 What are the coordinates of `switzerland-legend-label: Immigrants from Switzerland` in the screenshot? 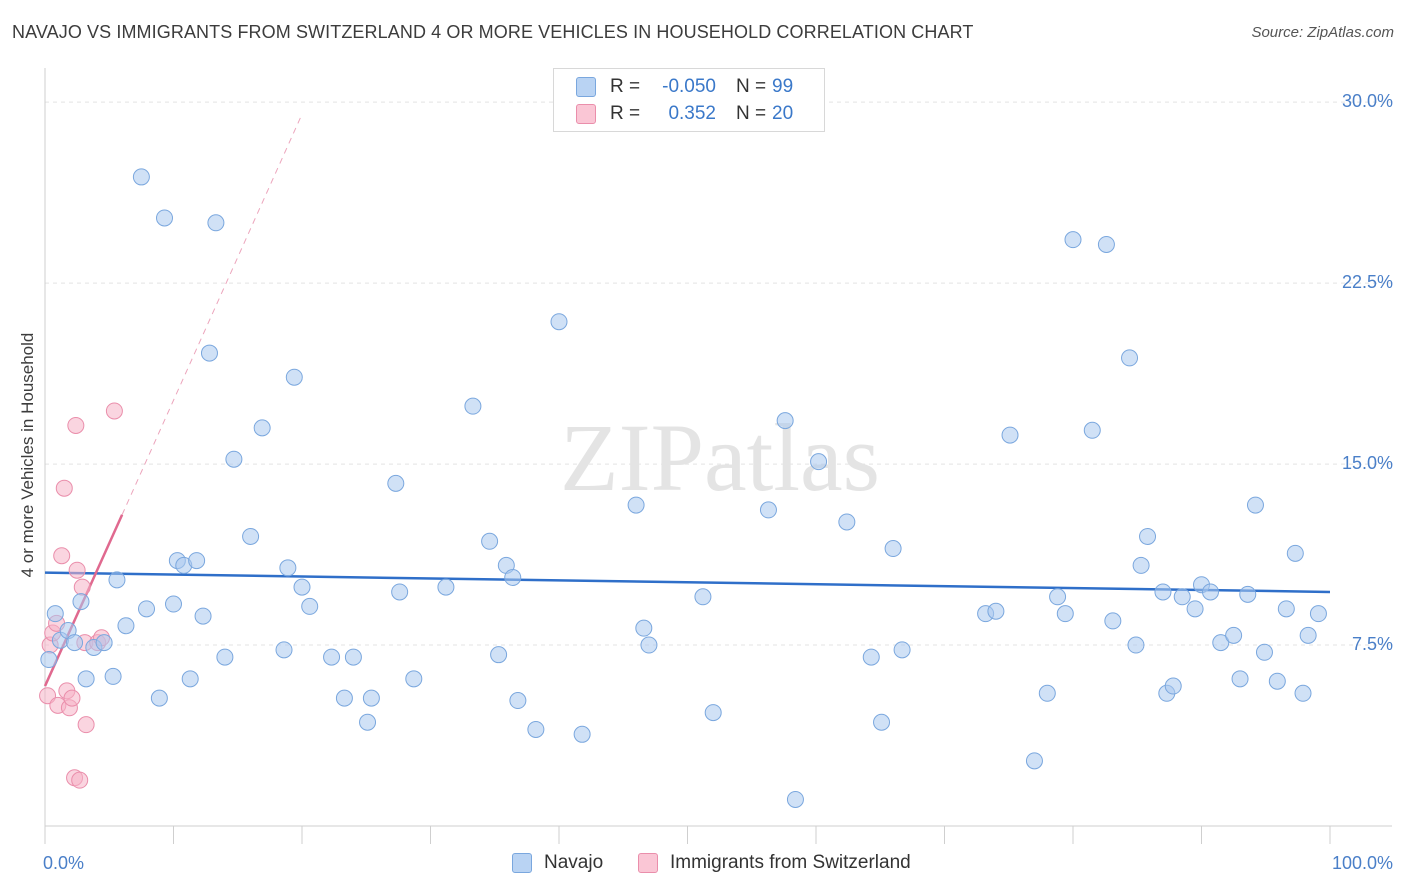 It's located at (790, 862).